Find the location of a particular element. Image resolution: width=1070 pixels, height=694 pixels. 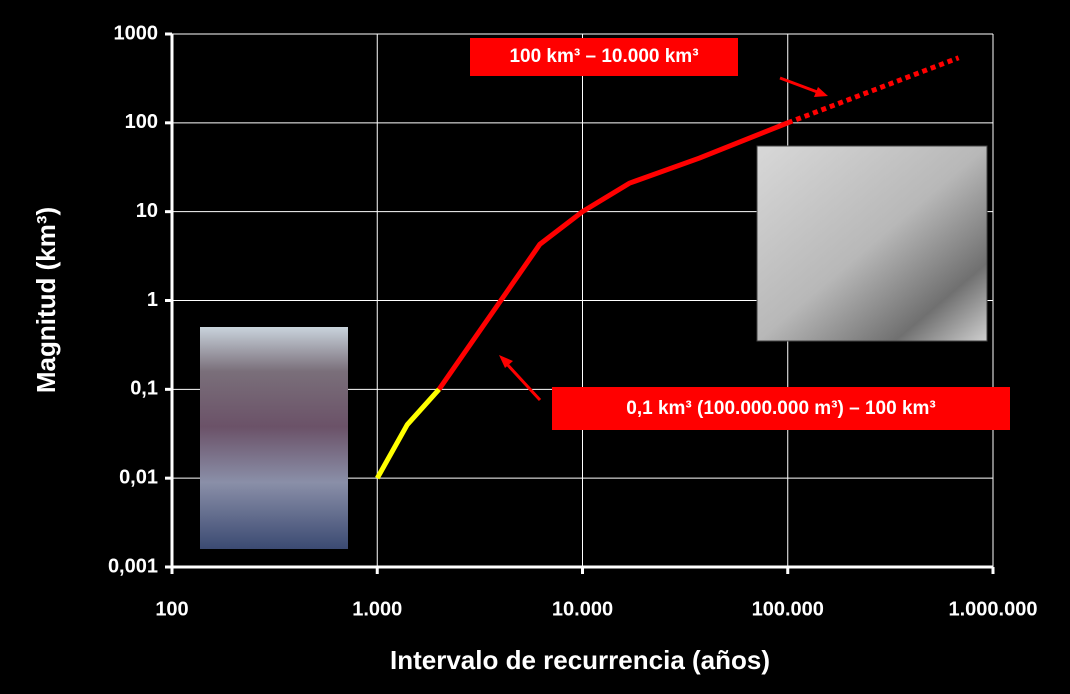

x-axis-label: Intervalo de recurrencia (años) is located at coordinates (580, 660).